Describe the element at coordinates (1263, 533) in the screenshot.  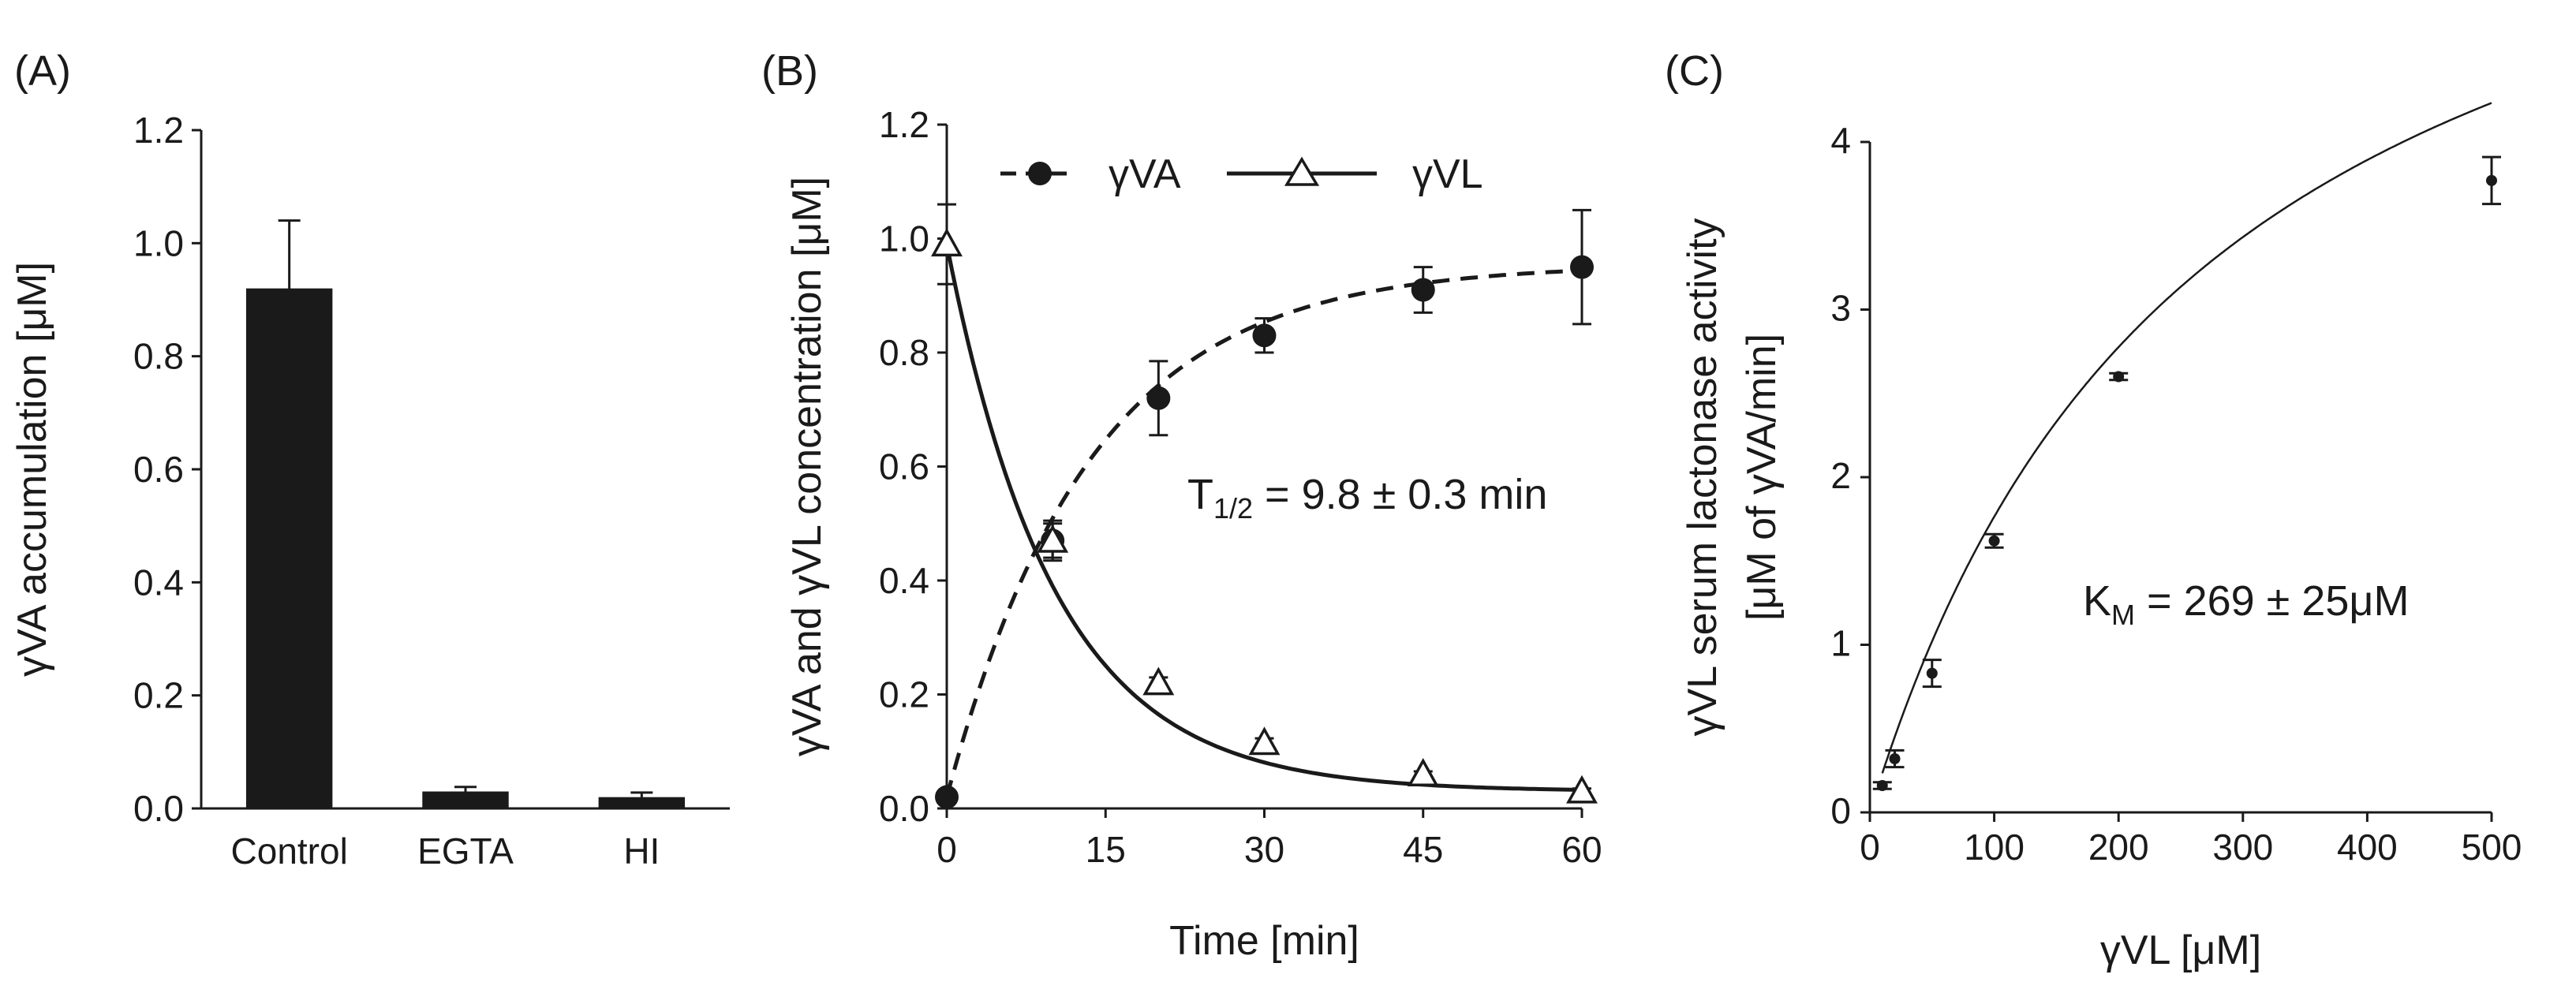
I see `series-line-gva` at that location.